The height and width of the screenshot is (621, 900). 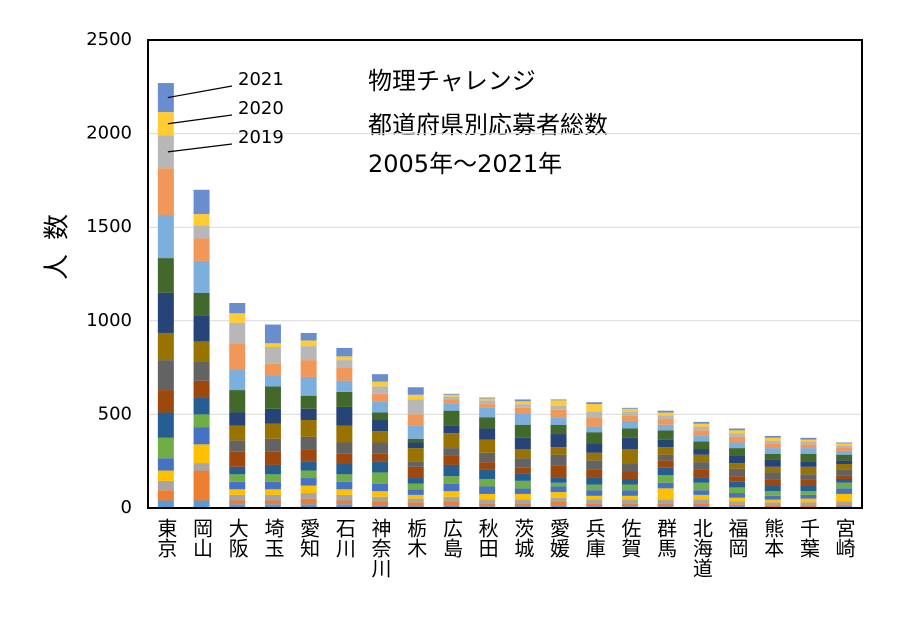 I want to click on y-tick-label: 1000, so click(x=109, y=320).